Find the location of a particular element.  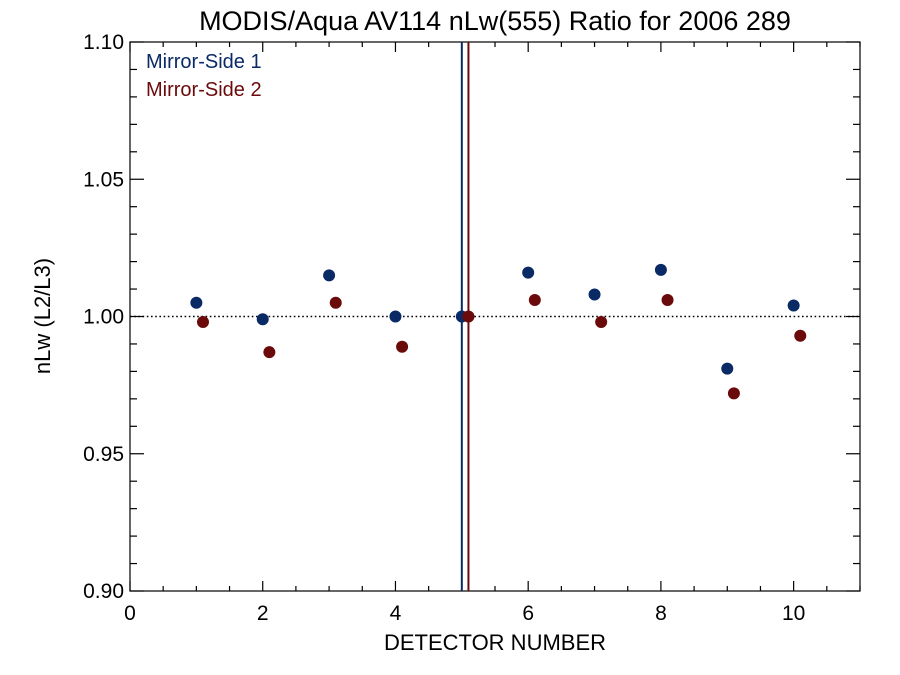

y-tick-label: 0.95 is located at coordinates (103, 454).